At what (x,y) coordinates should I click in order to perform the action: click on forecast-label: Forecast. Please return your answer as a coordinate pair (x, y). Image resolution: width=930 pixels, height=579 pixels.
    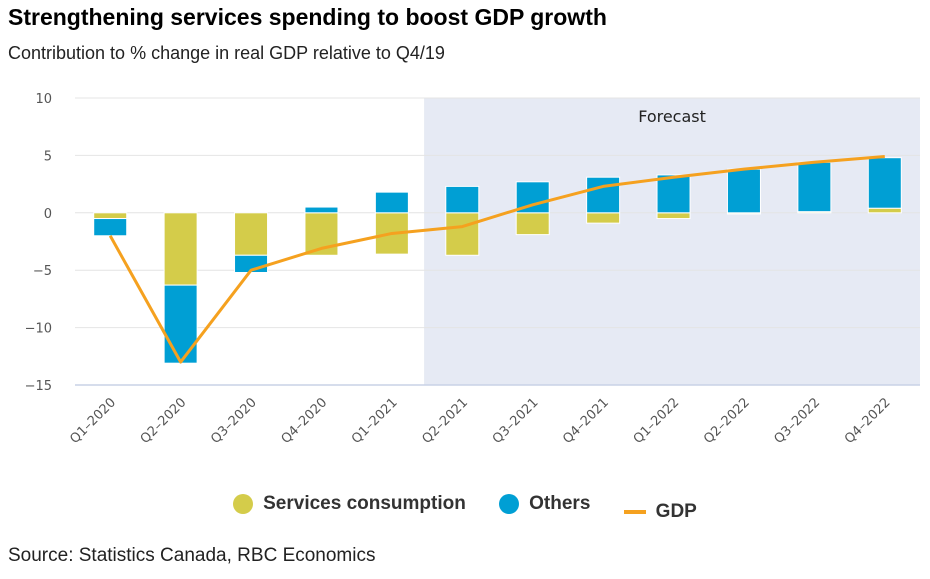
    Looking at the image, I should click on (672, 116).